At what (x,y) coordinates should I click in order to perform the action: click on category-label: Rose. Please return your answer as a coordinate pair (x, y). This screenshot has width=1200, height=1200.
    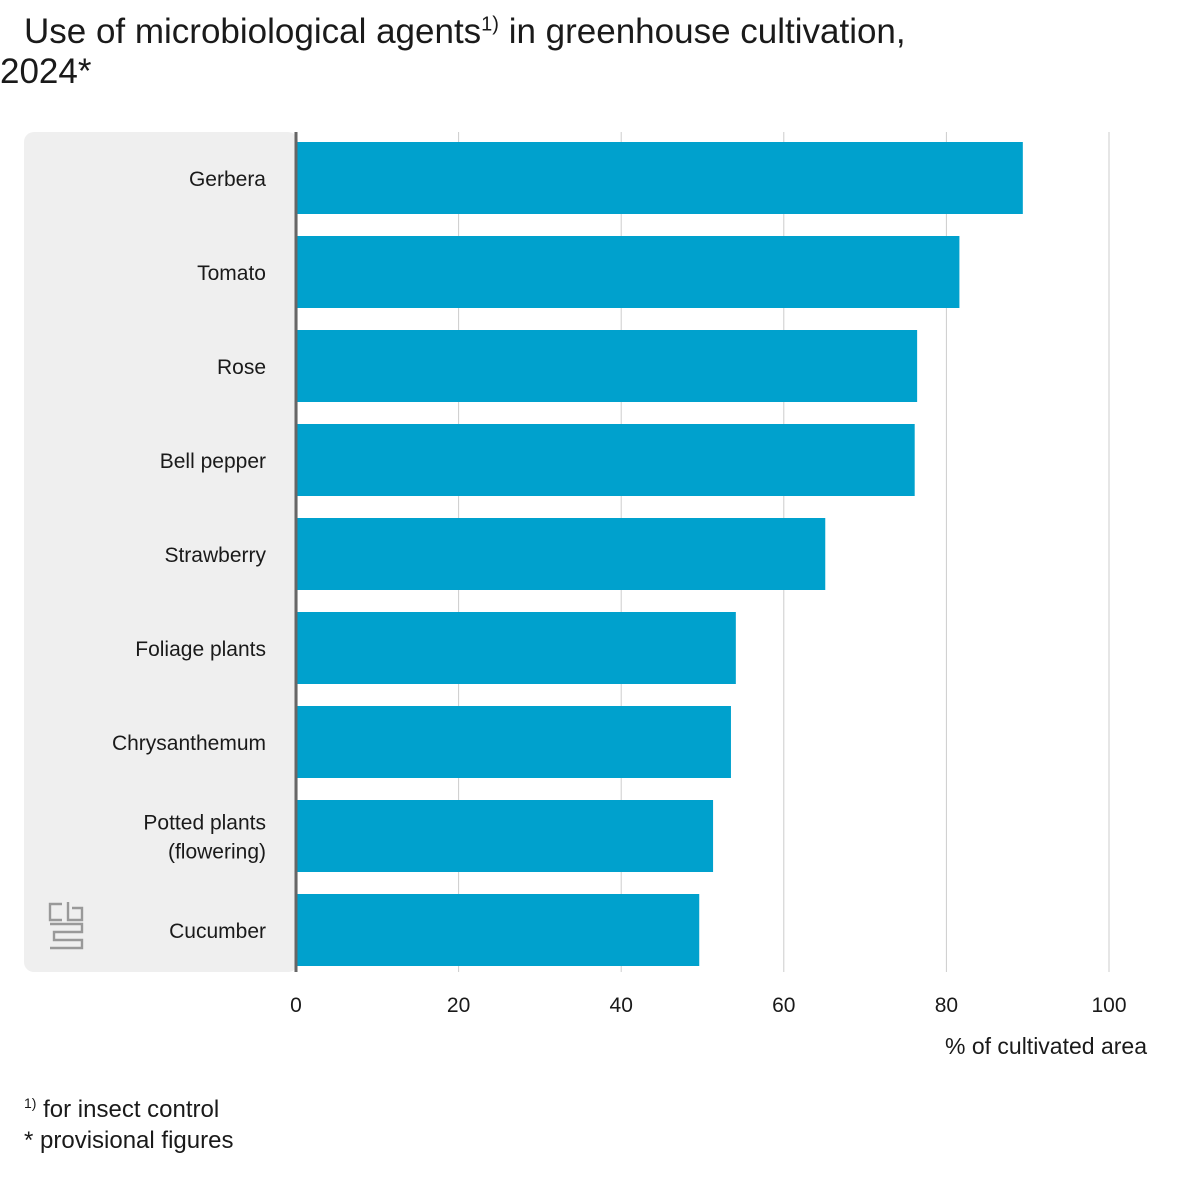
    Looking at the image, I should click on (241, 367).